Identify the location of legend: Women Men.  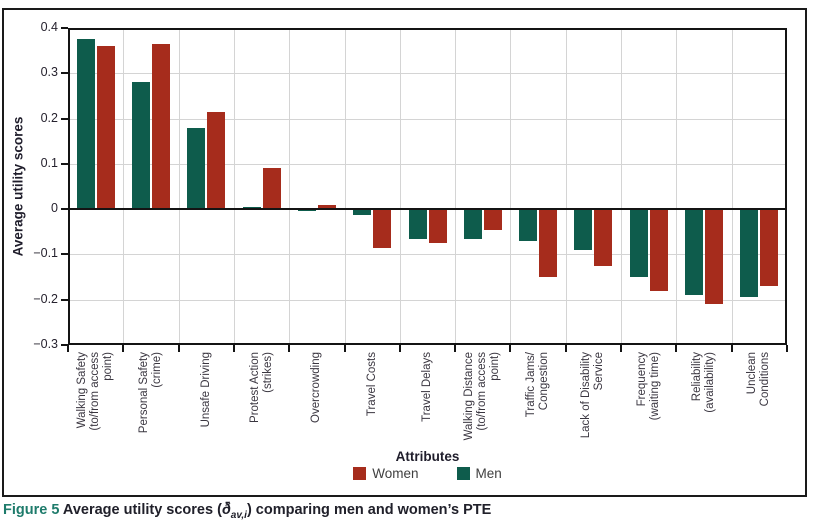
(427, 473).